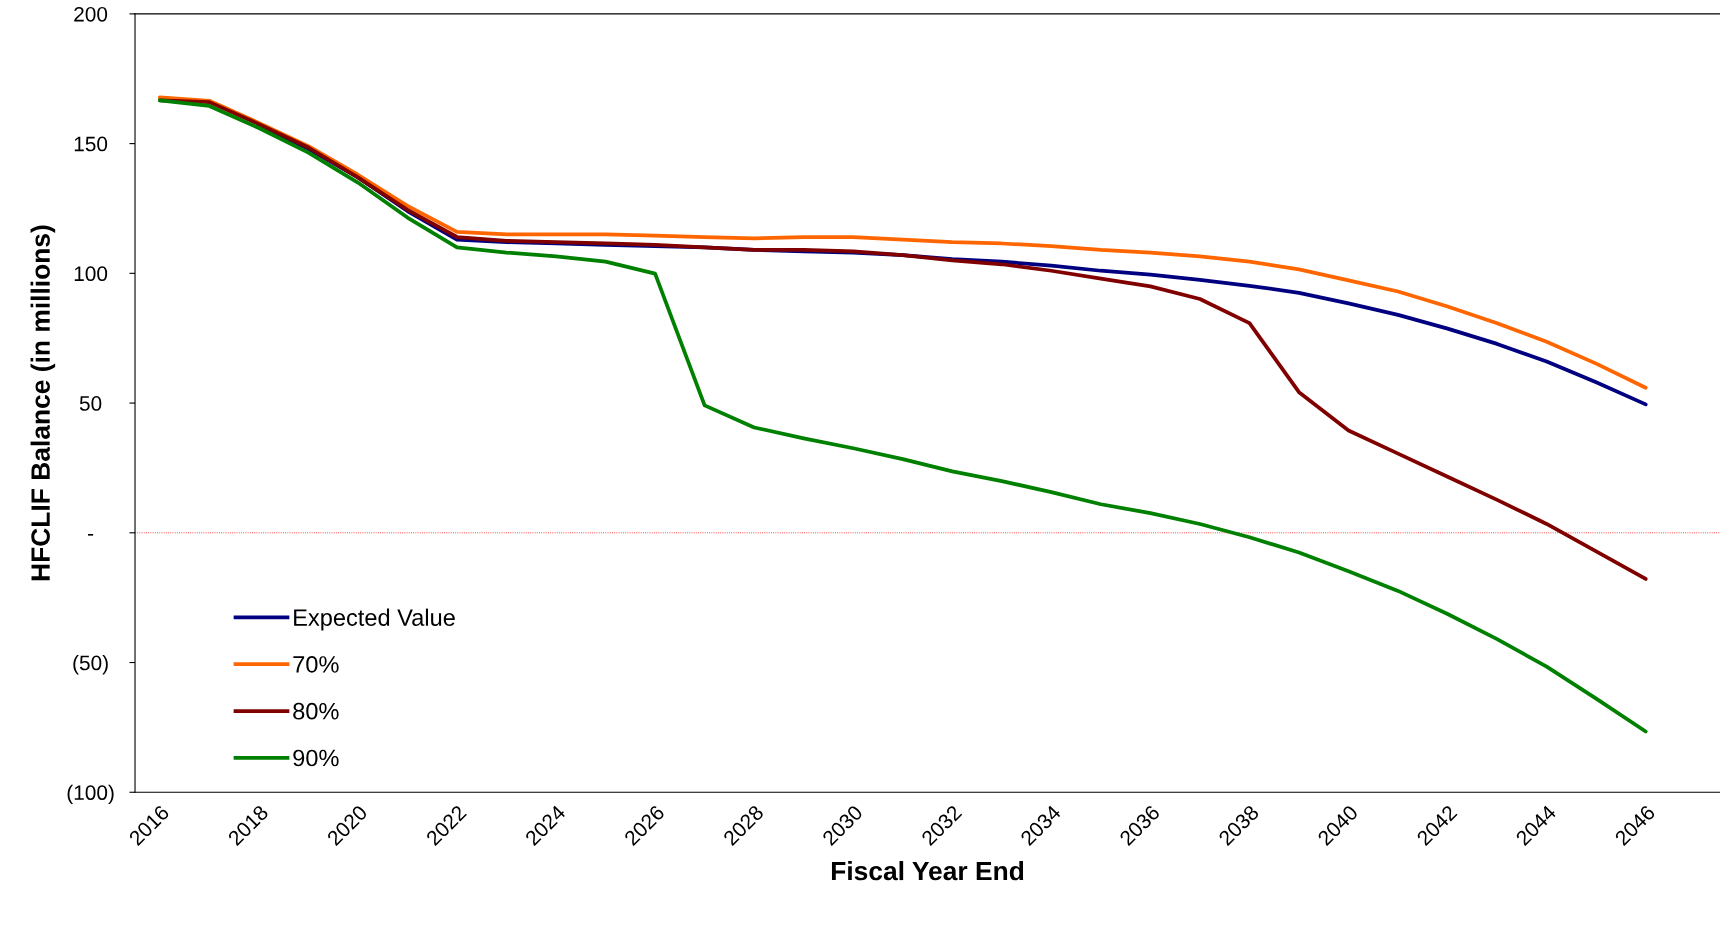  I want to click on y-tick-label: 200, so click(91, 14).